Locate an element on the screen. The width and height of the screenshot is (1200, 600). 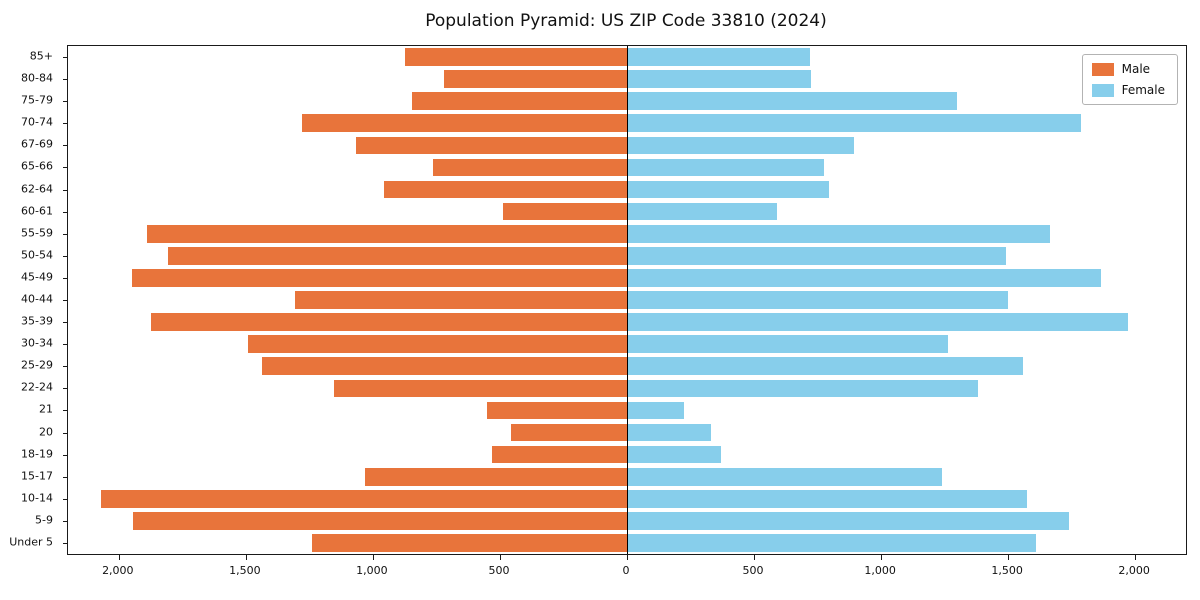
y-tick-label-35-39: 35-39 is located at coordinates (37, 321).